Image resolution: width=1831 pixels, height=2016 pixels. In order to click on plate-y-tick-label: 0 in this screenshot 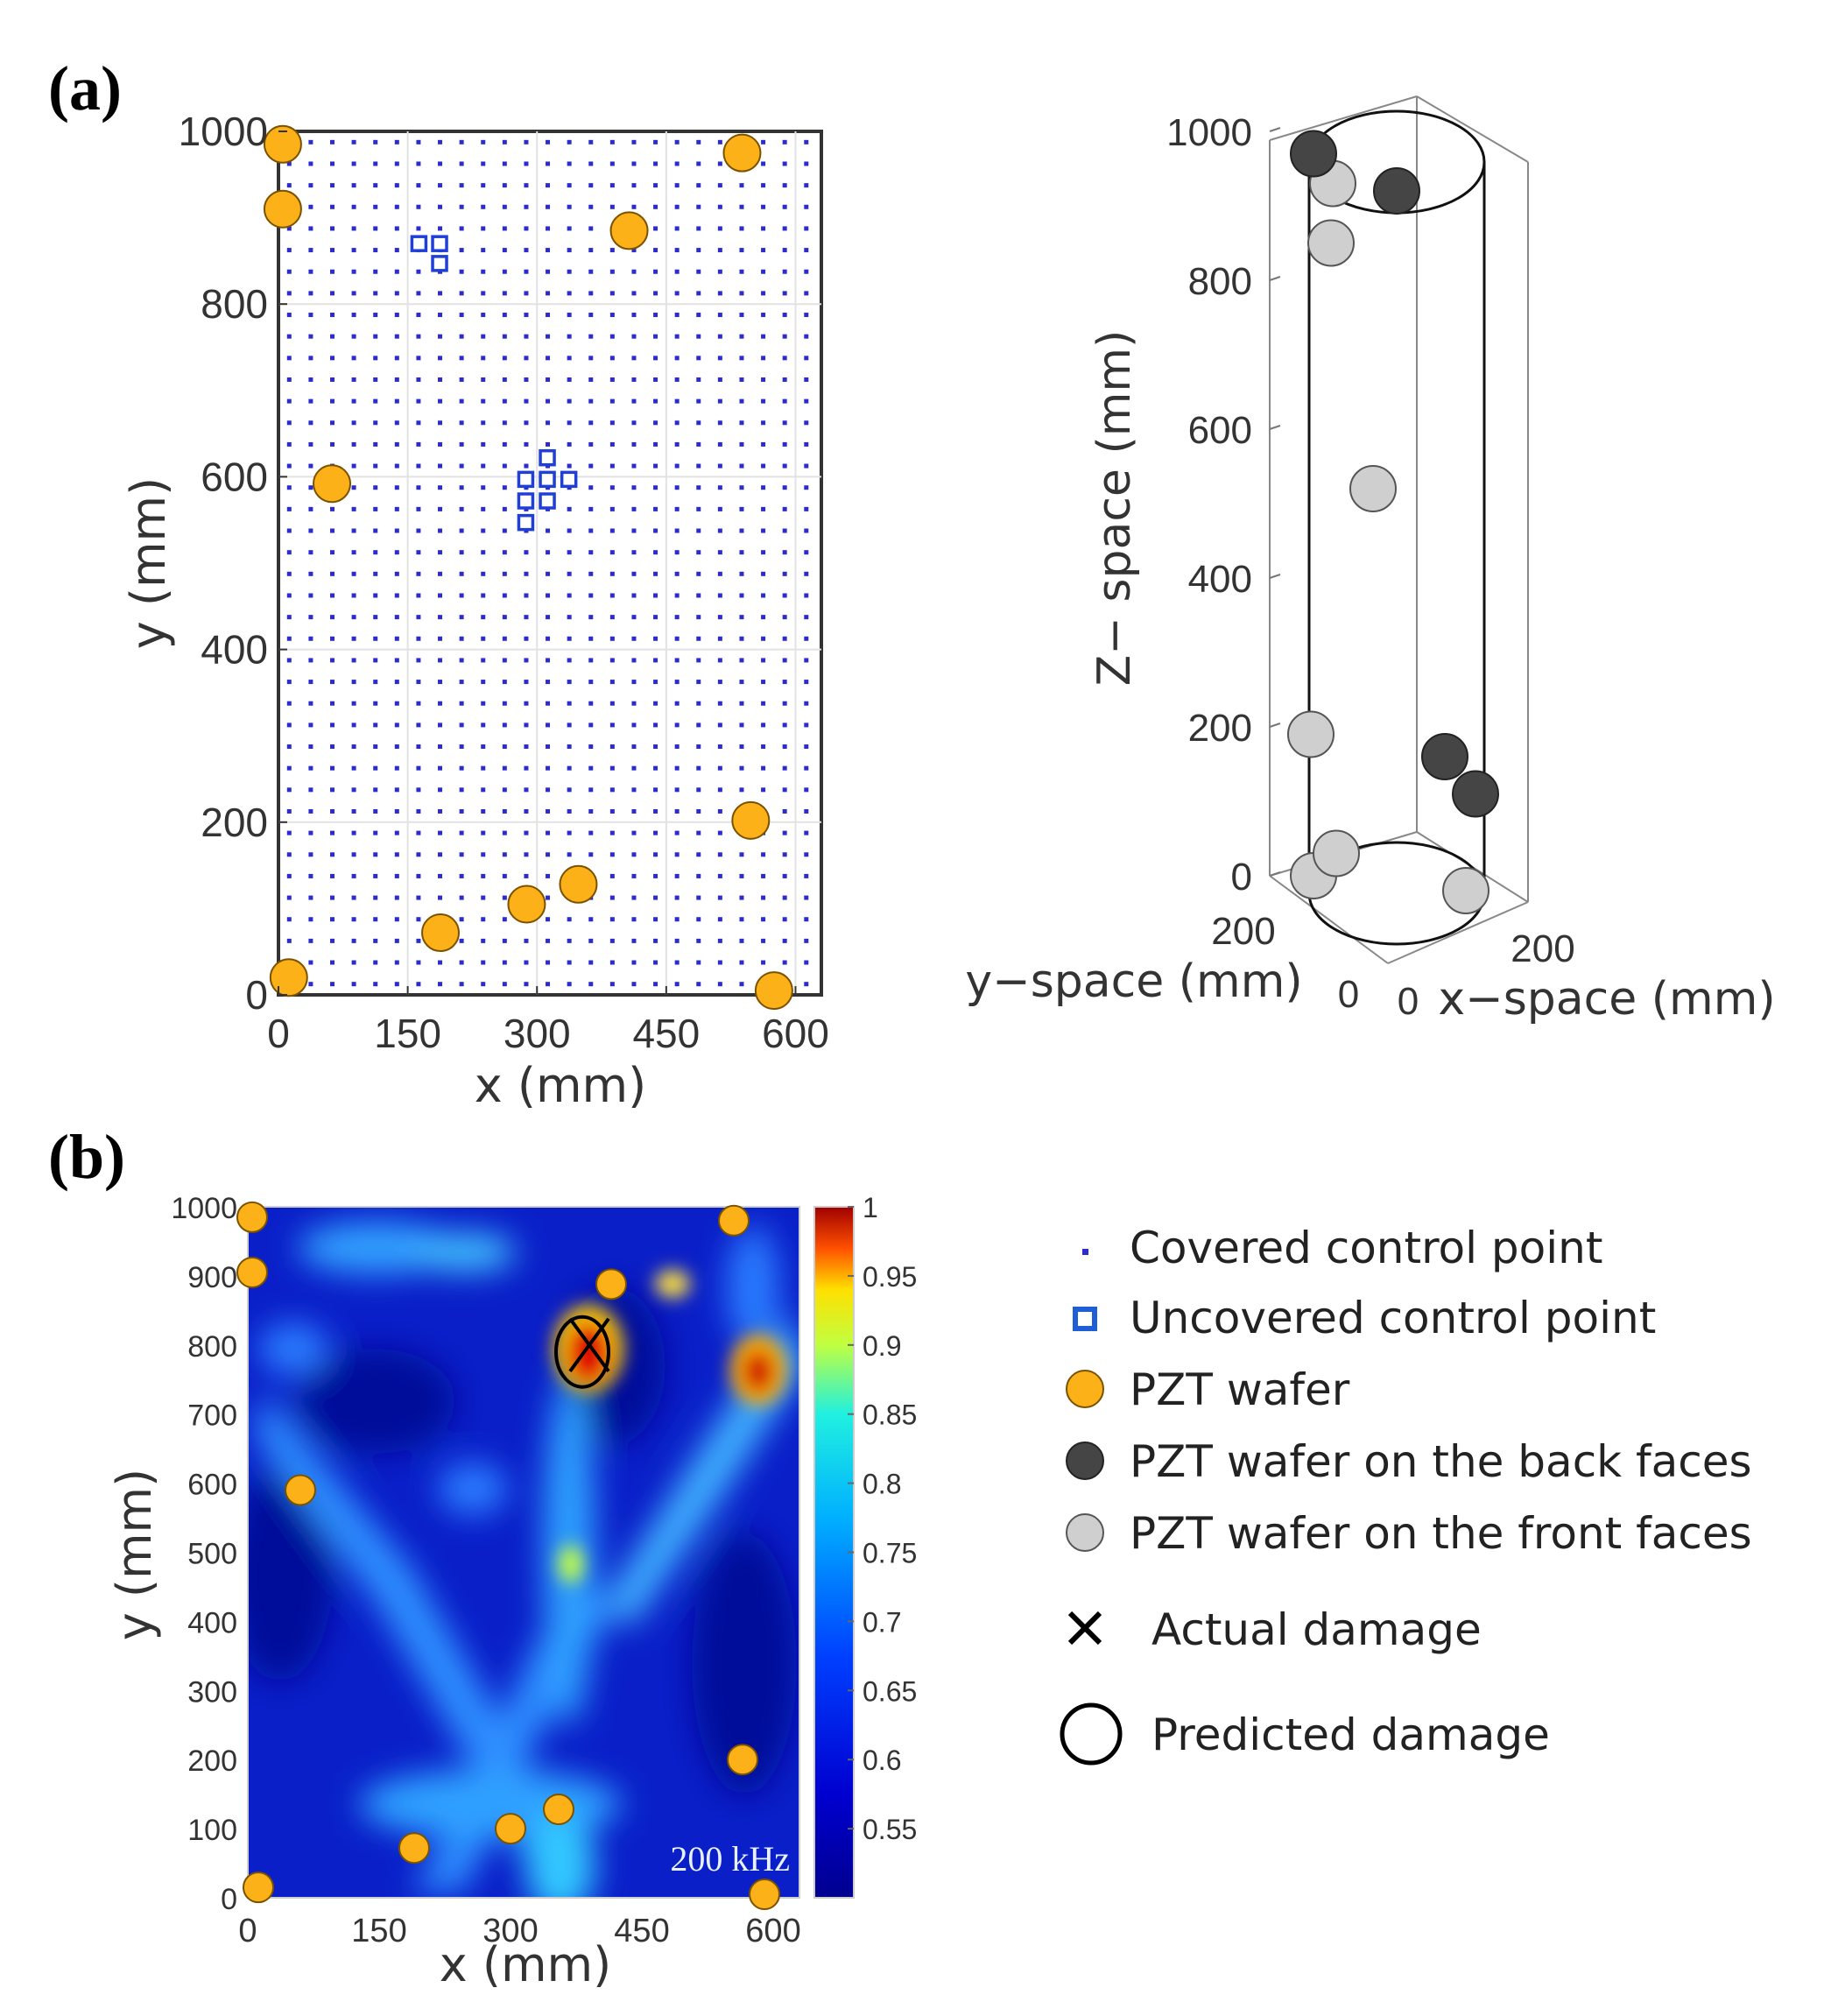, I will do `click(256, 995)`.